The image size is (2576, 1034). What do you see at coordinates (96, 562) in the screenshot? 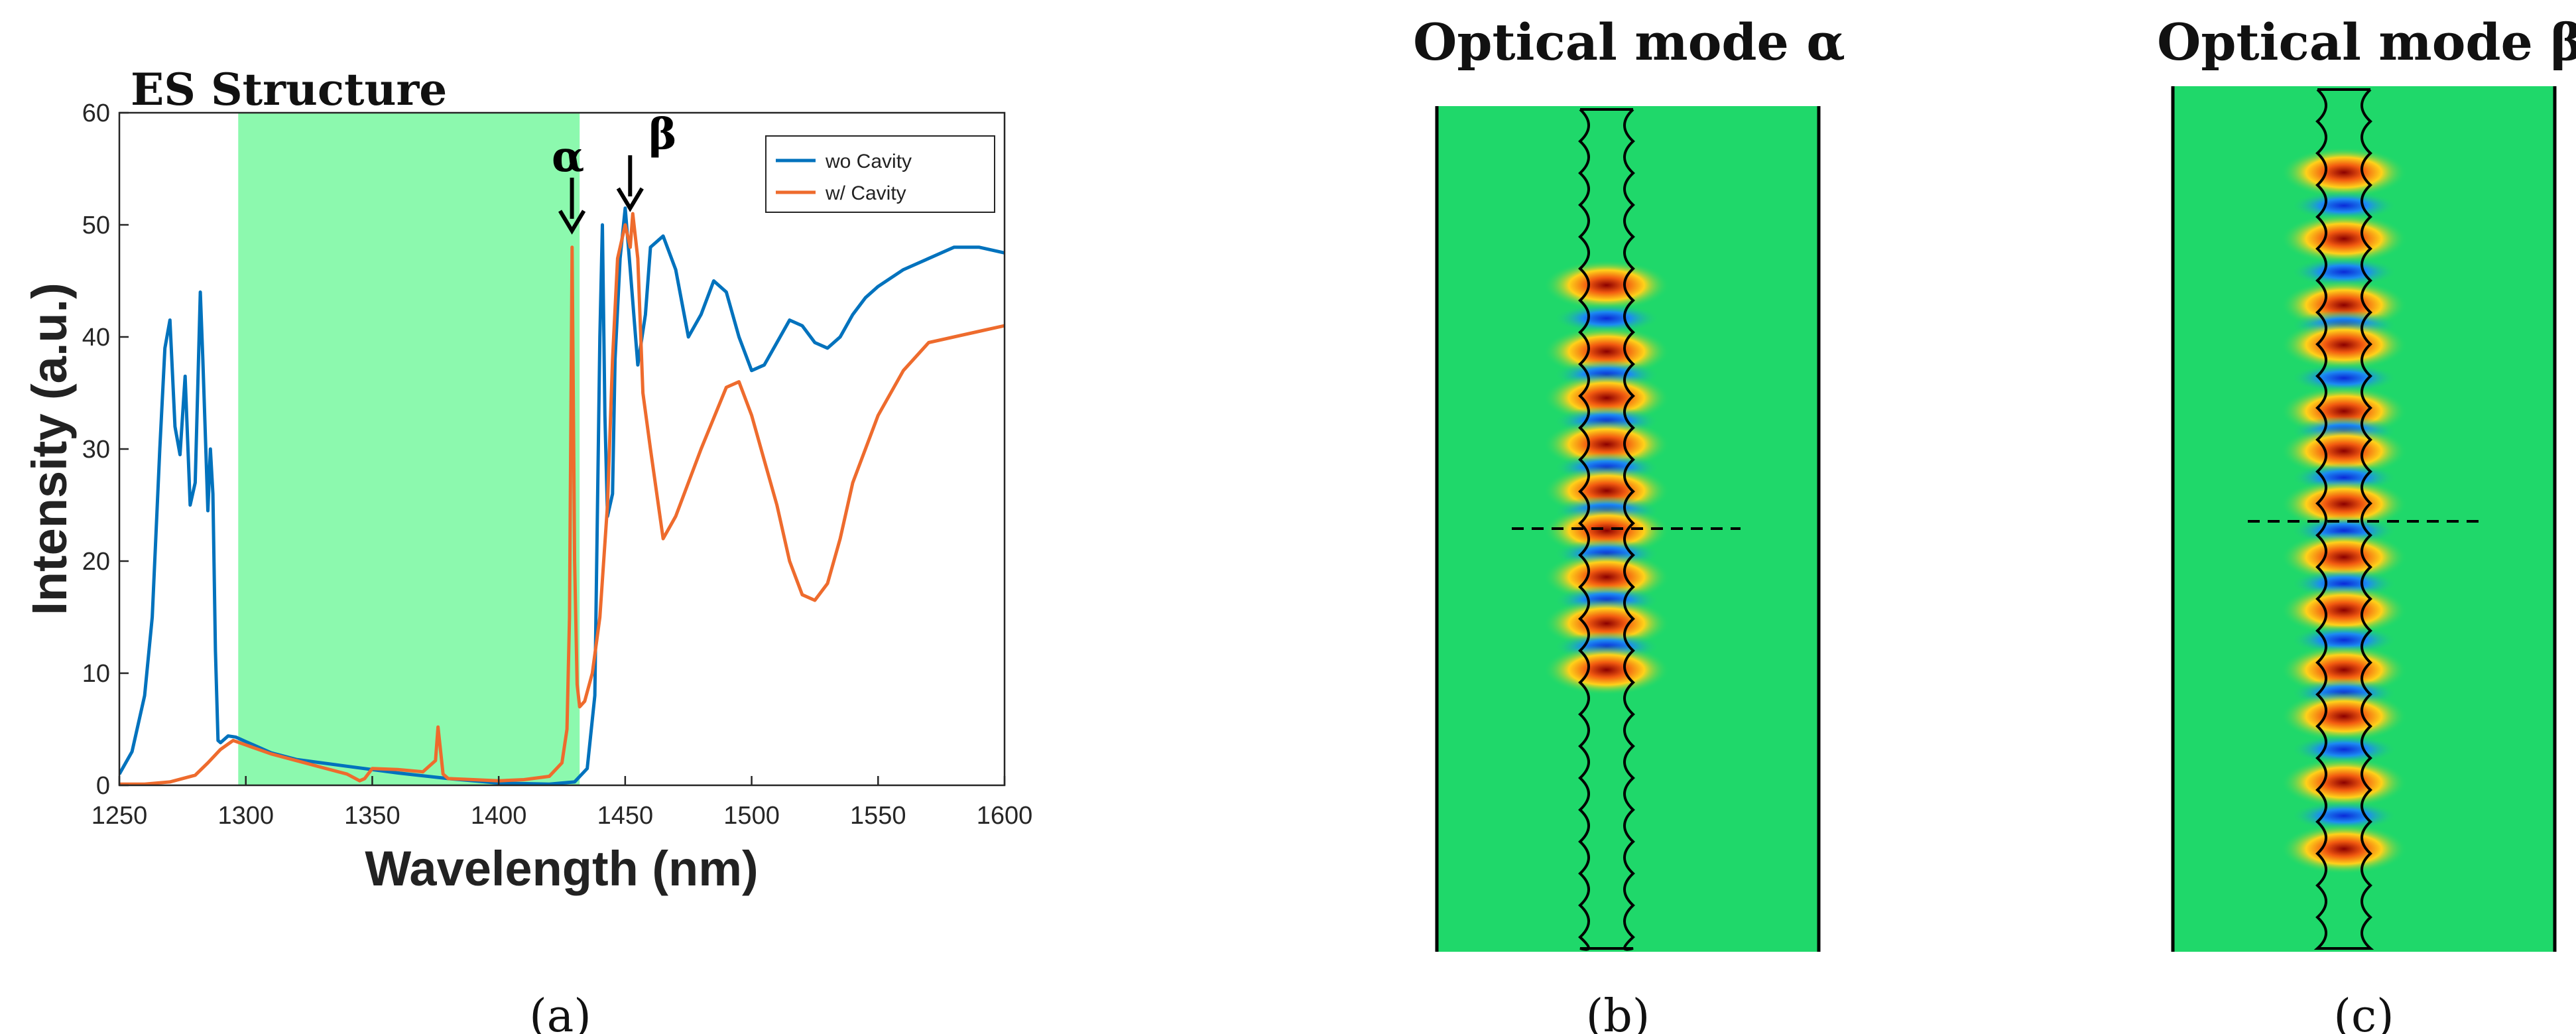
I see `y-tick-label: 20` at bounding box center [96, 562].